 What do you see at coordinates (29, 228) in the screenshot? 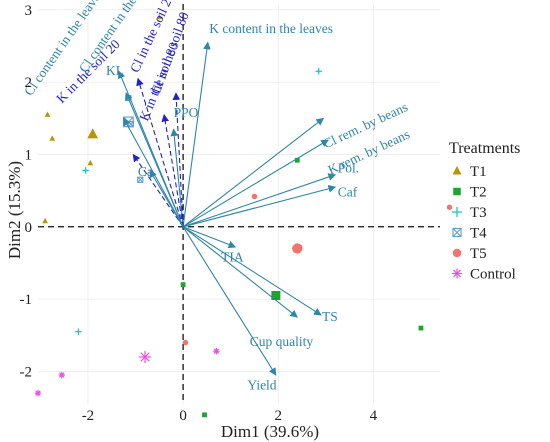
I see `y-tick-label: 0` at bounding box center [29, 228].